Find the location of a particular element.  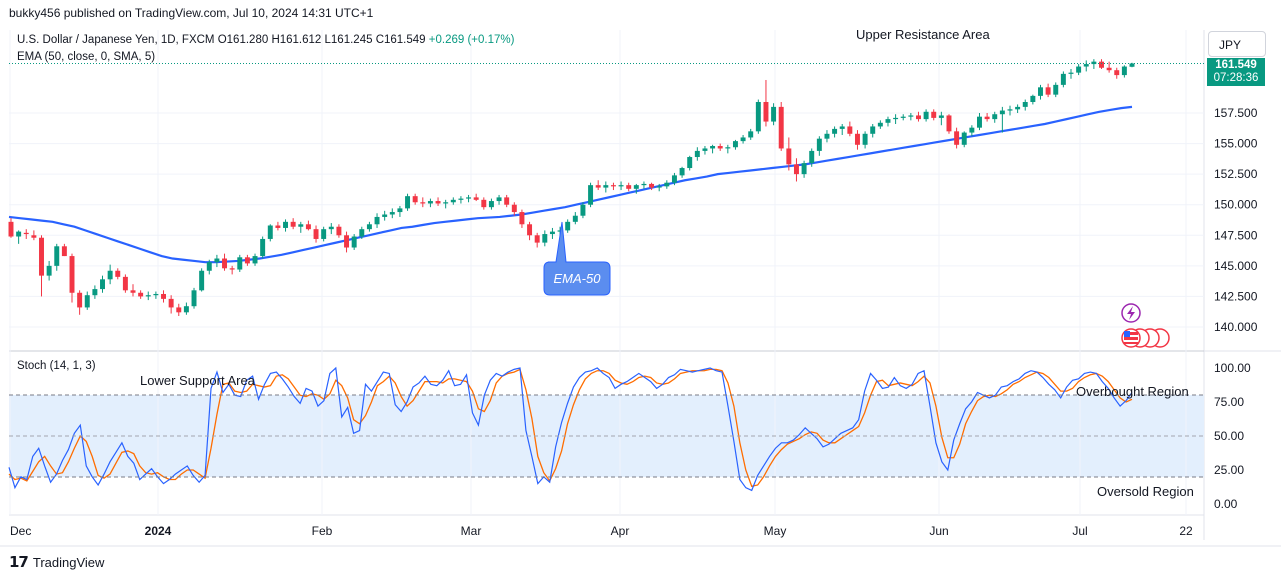

high-value: H161.612 is located at coordinates (296, 40).